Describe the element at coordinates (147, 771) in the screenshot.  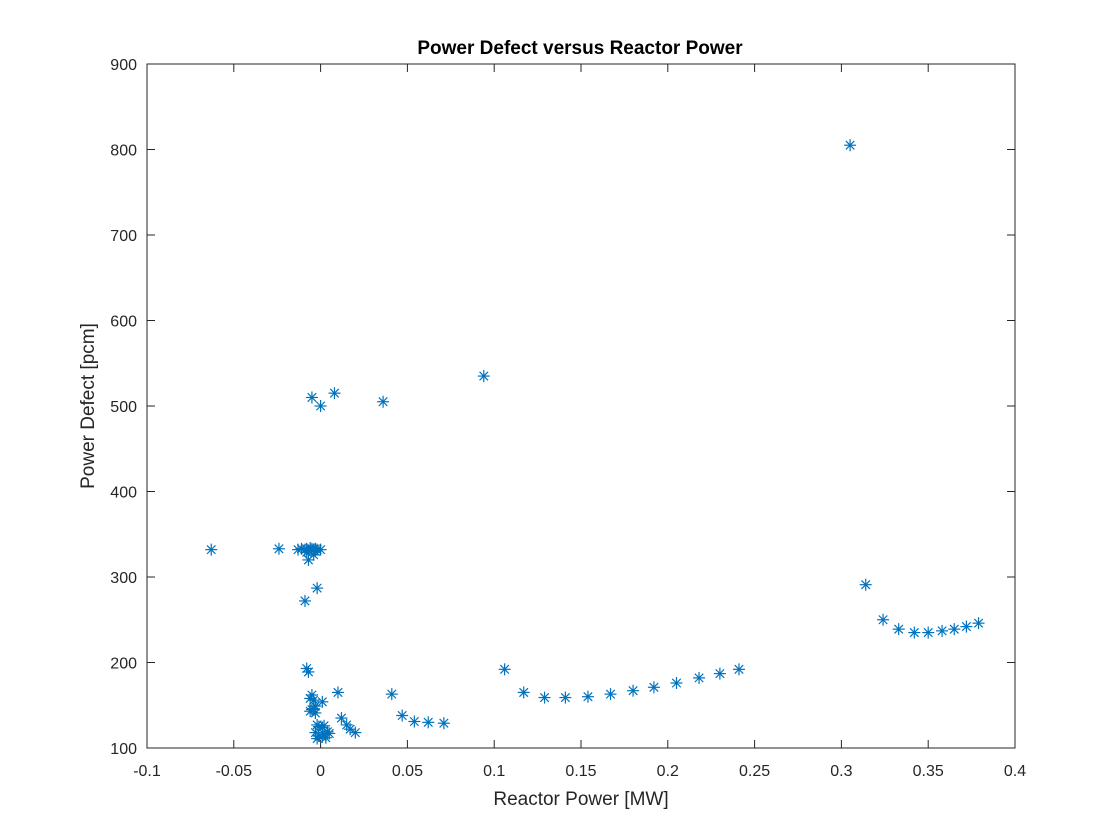
I see `x-tick-label: -0.1` at that location.